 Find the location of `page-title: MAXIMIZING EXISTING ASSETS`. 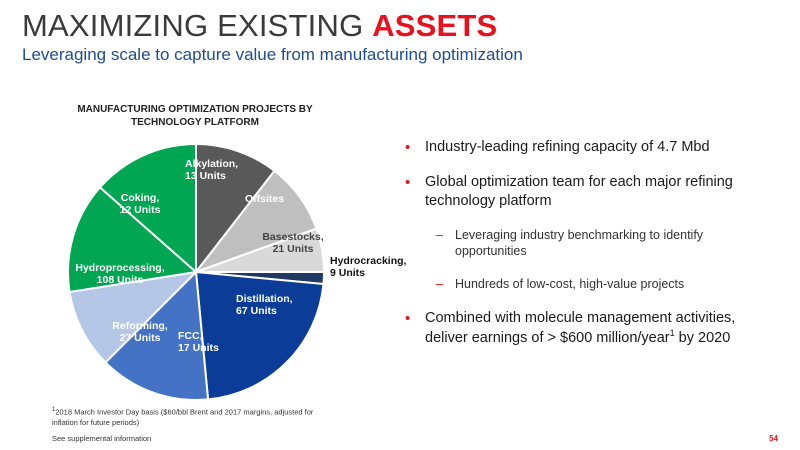

page-title: MAXIMIZING EXISTING ASSETS is located at coordinates (259, 26).